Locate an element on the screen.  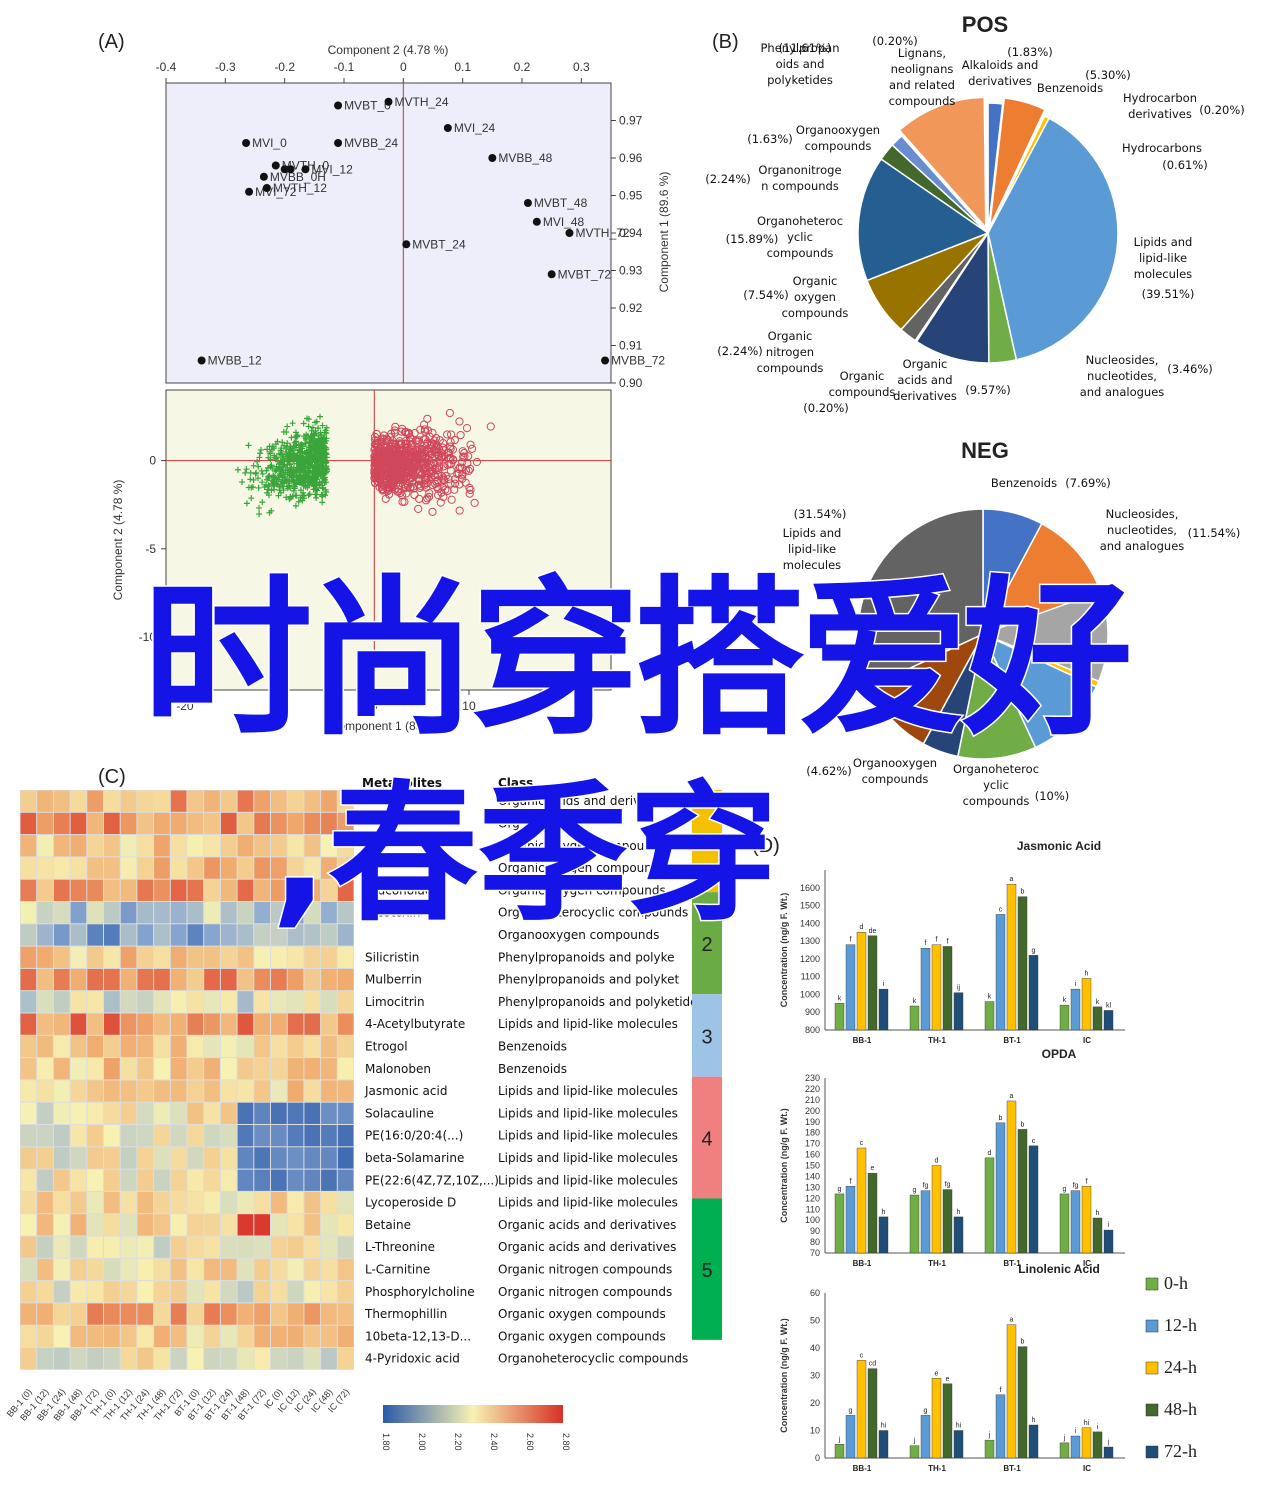
colorbar-tick-label: 2.00 is located at coordinates (422, 1442).